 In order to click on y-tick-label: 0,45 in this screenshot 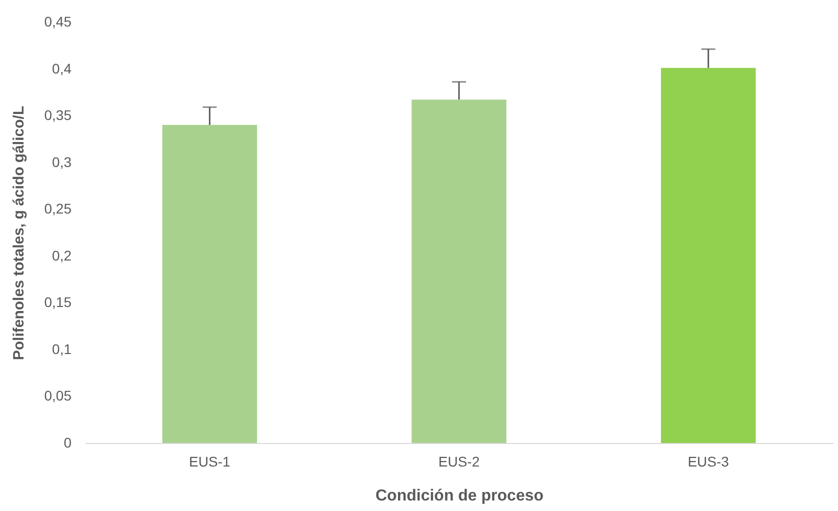, I will do `click(58, 22)`.